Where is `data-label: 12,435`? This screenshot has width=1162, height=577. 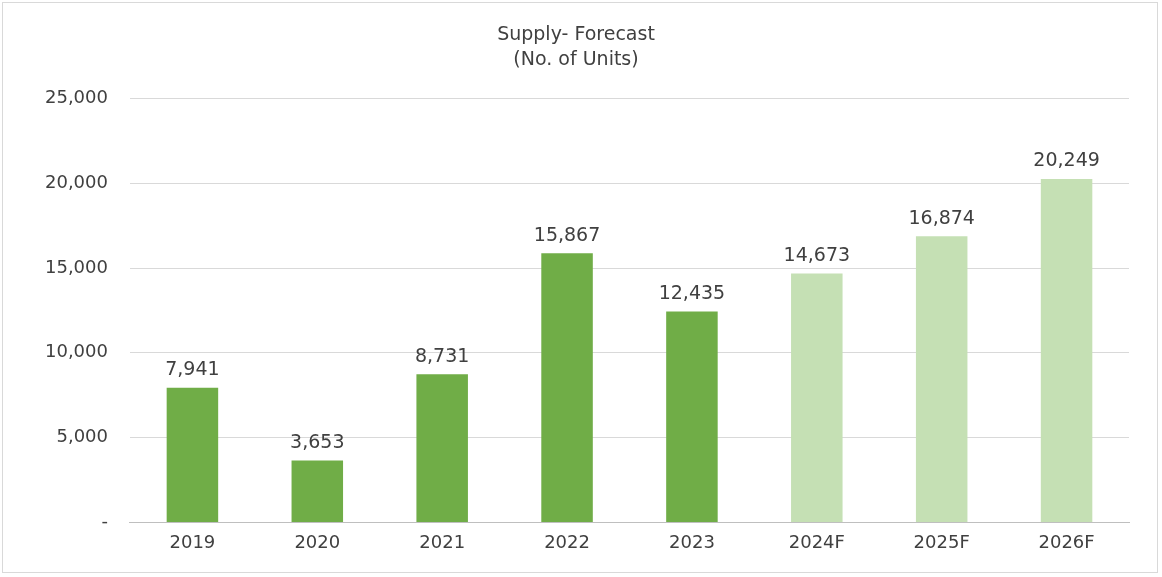 data-label: 12,435 is located at coordinates (692, 291).